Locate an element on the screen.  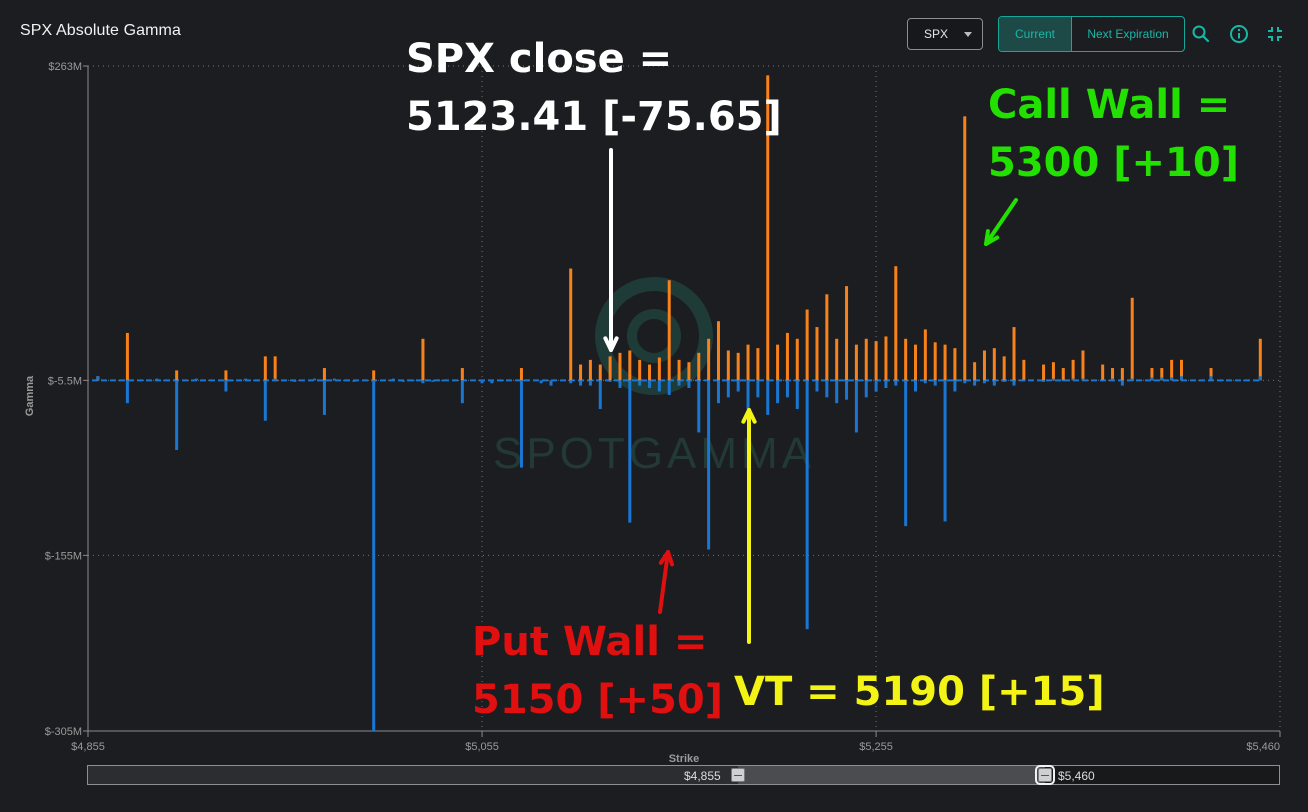
x-axis-label: Strike is located at coordinates (684, 759).